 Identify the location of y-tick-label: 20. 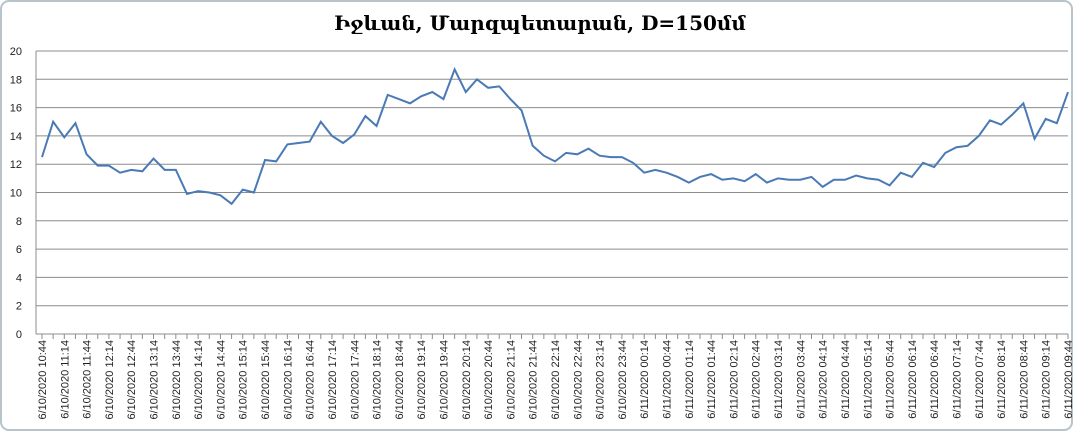
(16, 52).